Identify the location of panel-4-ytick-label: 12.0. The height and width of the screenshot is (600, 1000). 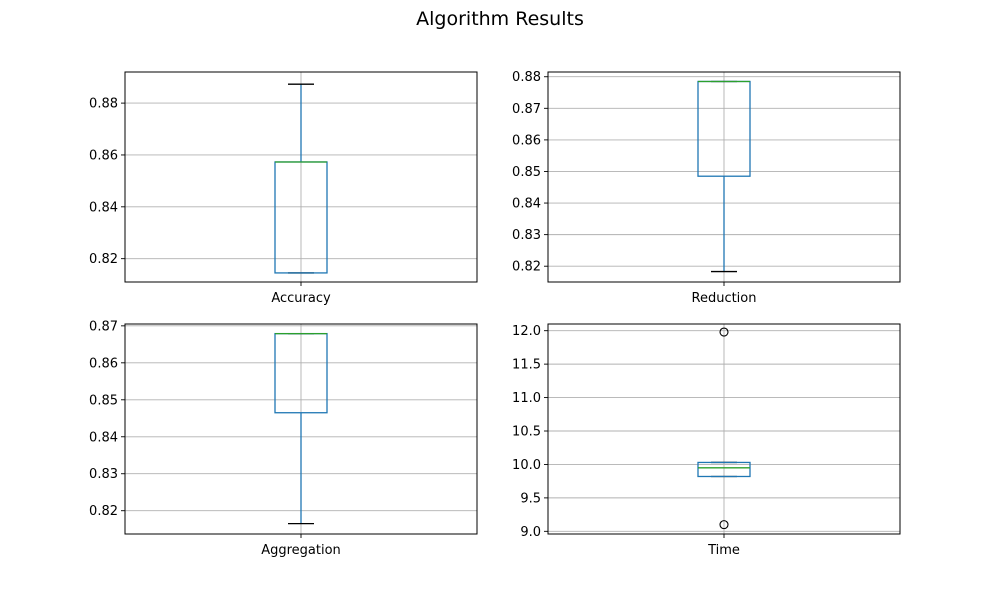
(526, 331).